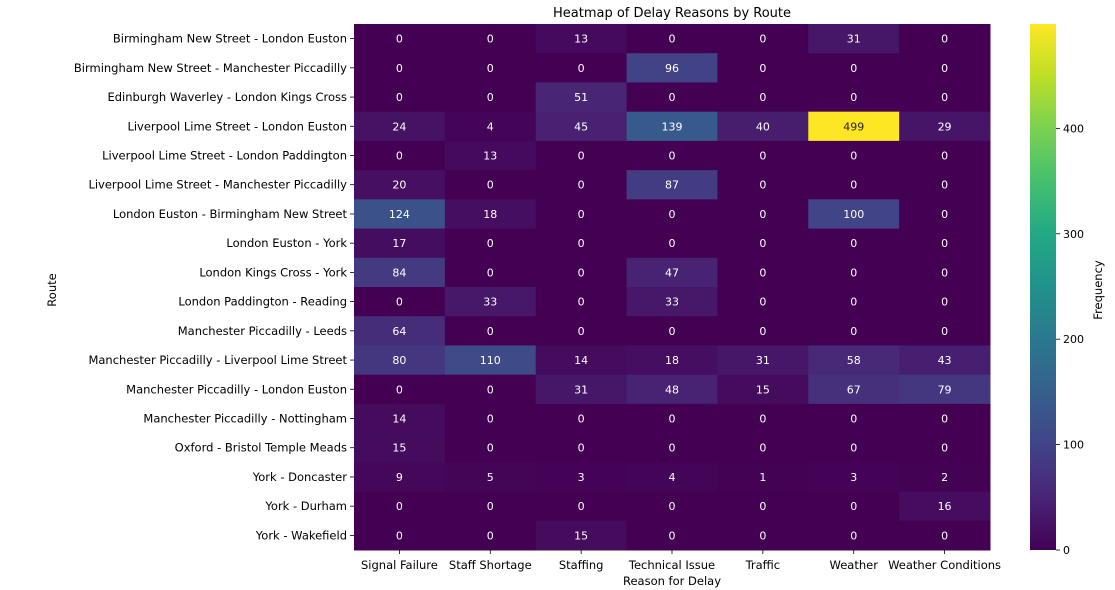 The width and height of the screenshot is (1115, 590). Describe the element at coordinates (1070, 339) in the screenshot. I see `colorbar-ticks: 0 100 200 300 400` at that location.